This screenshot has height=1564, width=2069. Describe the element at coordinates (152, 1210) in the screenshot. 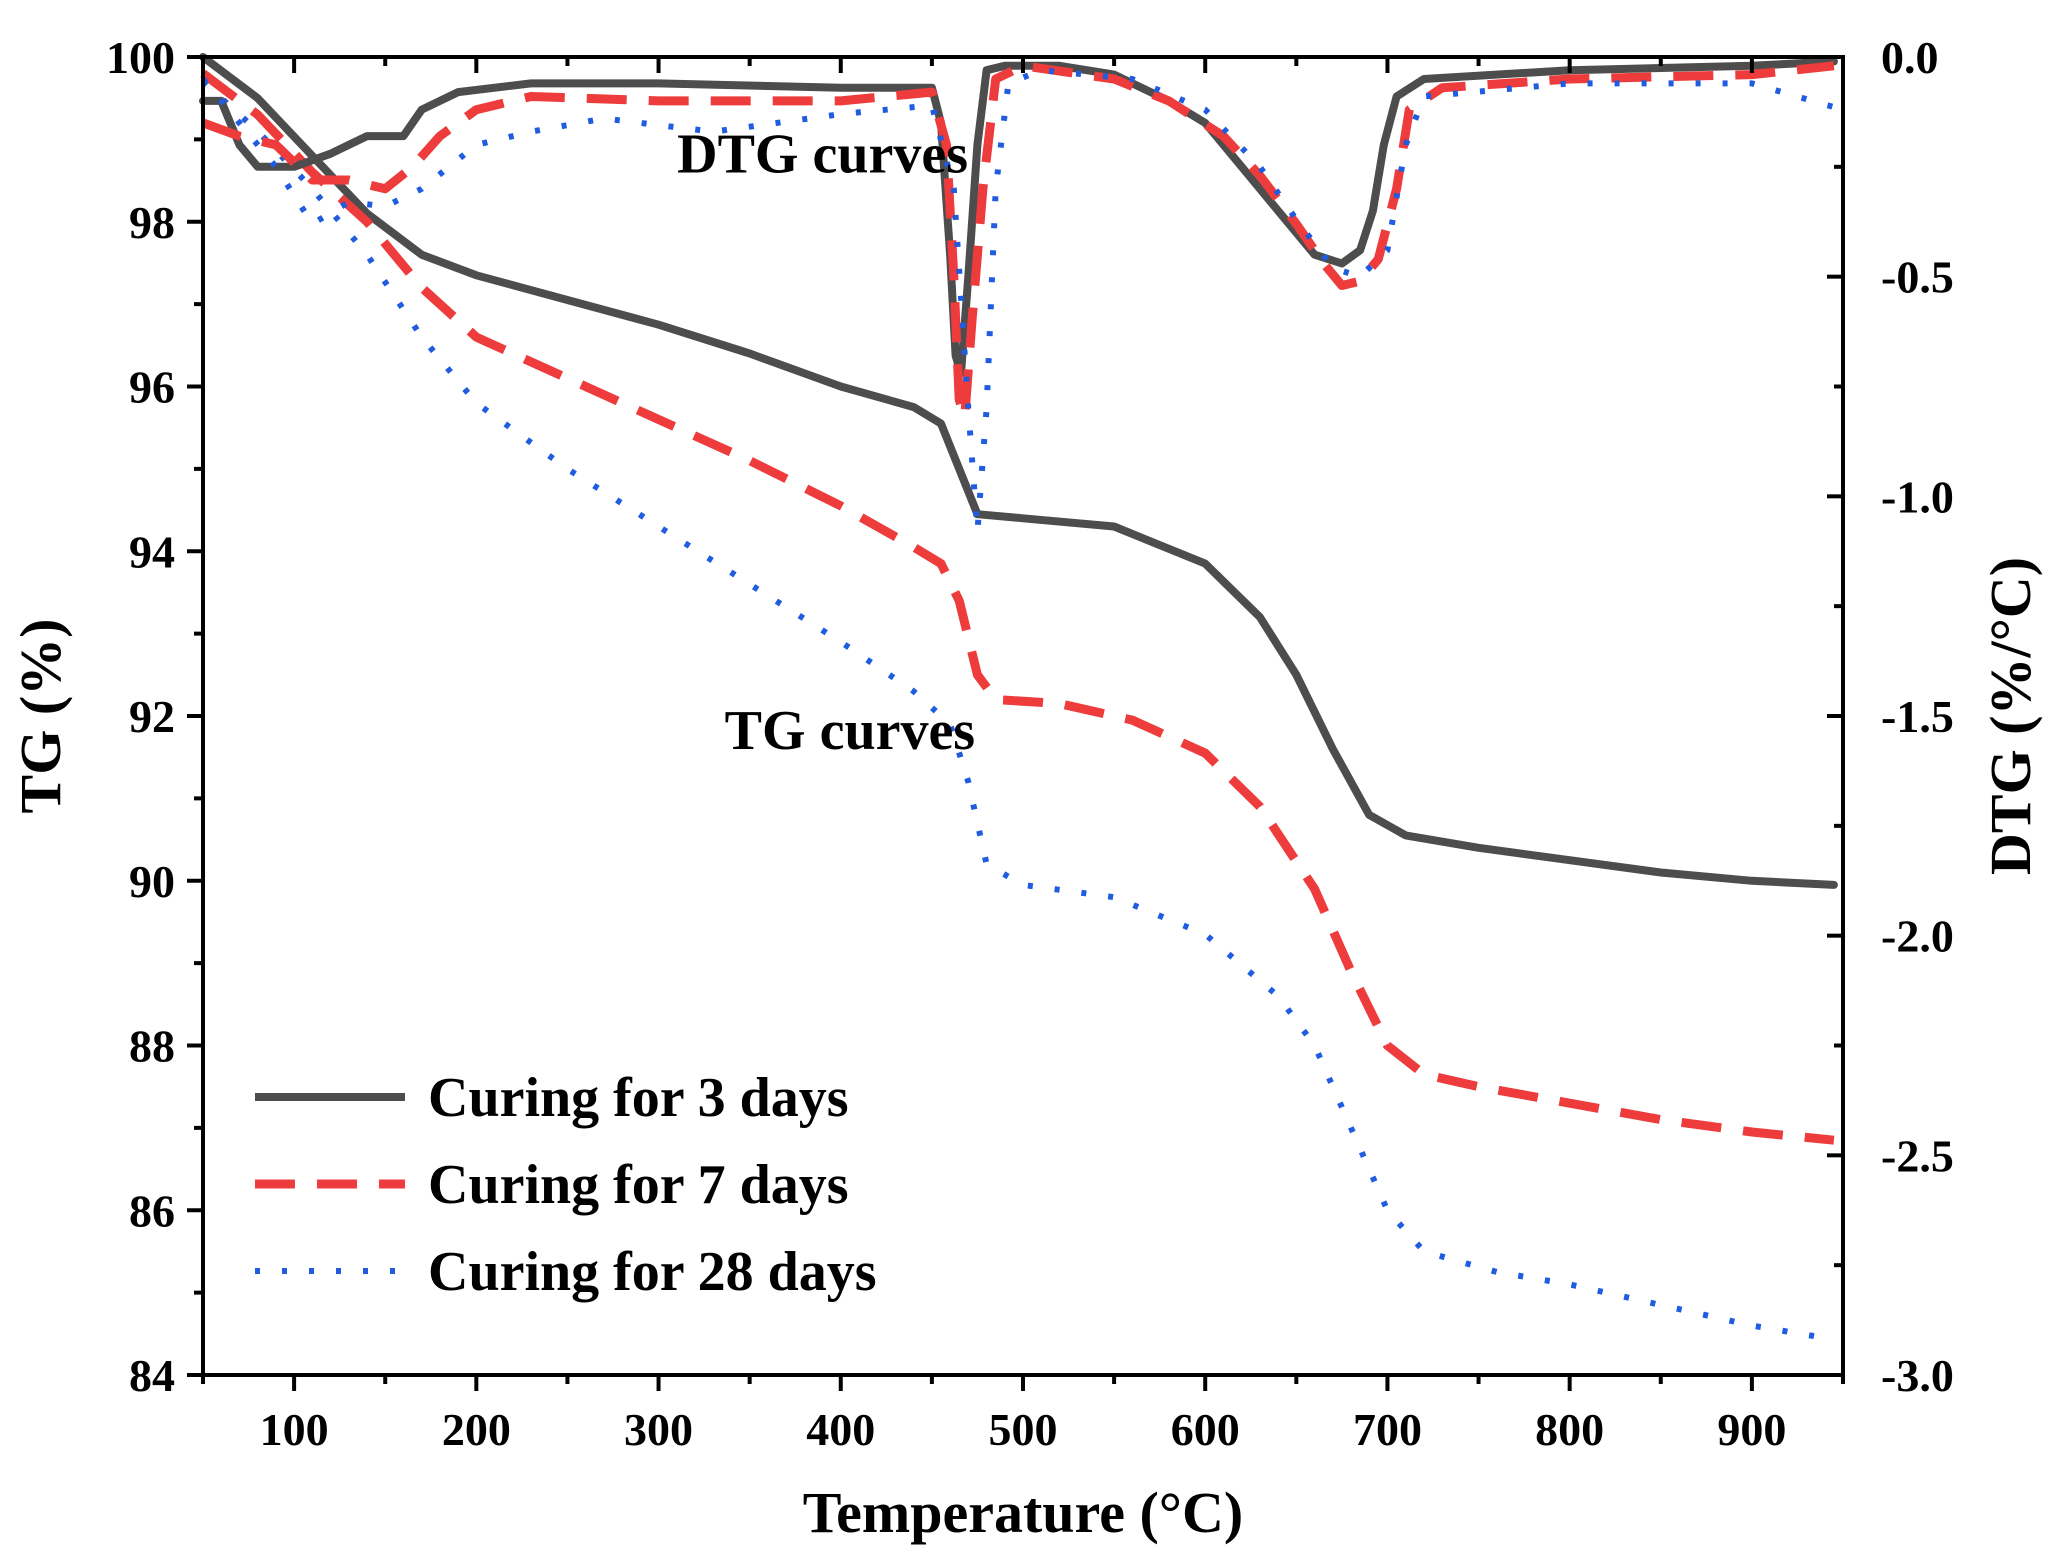

I see `y-left-tick-label: 86` at that location.